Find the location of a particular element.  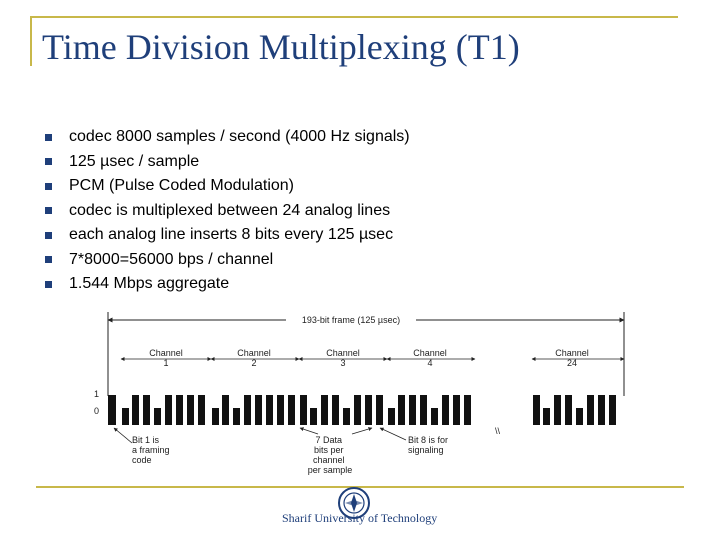

title-frame-top-rule is located at coordinates (354, 17).